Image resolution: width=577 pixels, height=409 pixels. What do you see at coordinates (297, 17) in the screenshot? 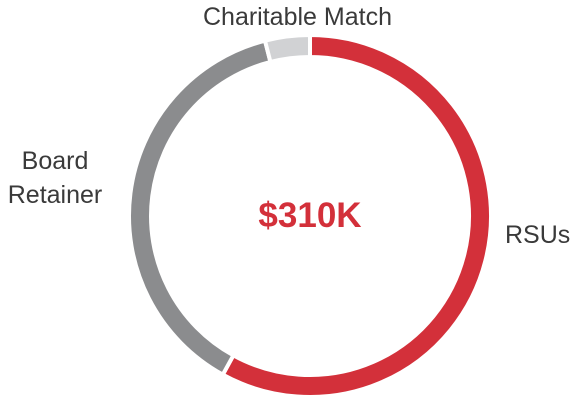
I see `slice-label: Charitable Match` at bounding box center [297, 17].